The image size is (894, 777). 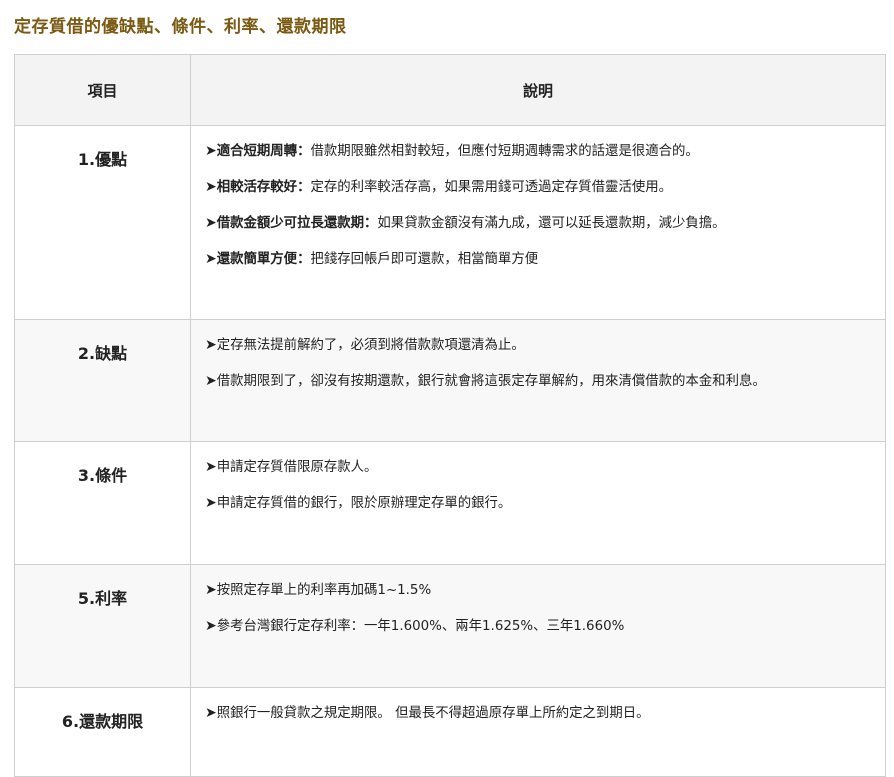 I want to click on description-line: ➤照銀行一般貸款之規定期限。 但最長不得超過原存單上所約定之到期日。, so click(x=545, y=720).